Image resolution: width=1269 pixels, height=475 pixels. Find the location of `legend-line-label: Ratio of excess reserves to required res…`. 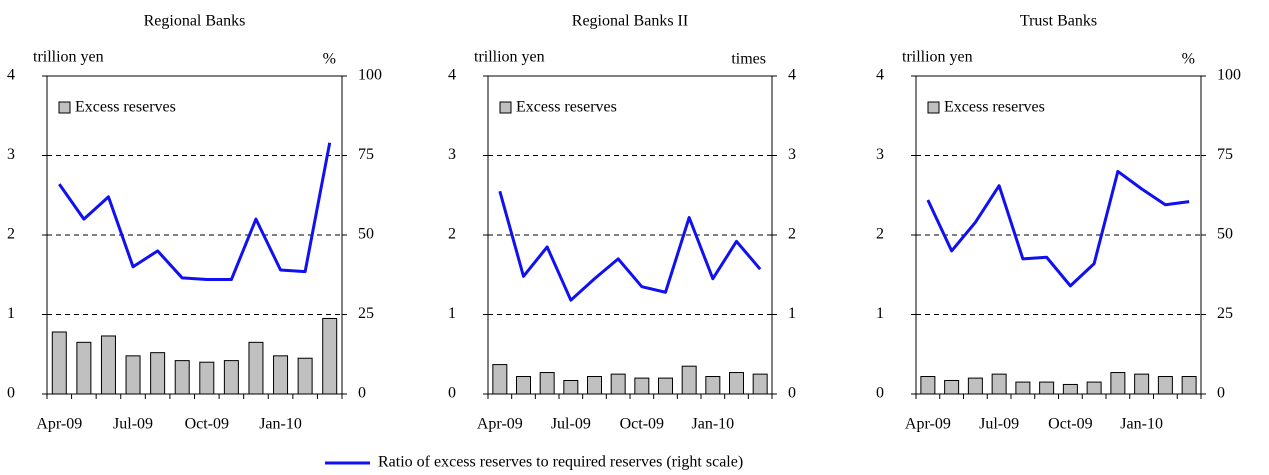

legend-line-label: Ratio of excess reserves to required res… is located at coordinates (560, 462).